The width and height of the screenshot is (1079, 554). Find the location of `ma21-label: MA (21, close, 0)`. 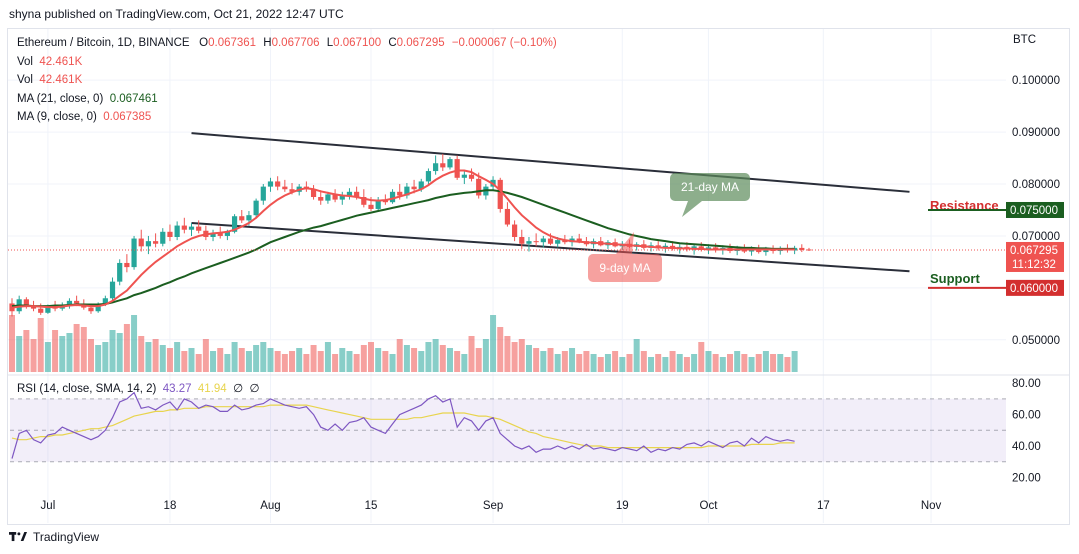

ma21-label: MA (21, close, 0) is located at coordinates (60, 98).